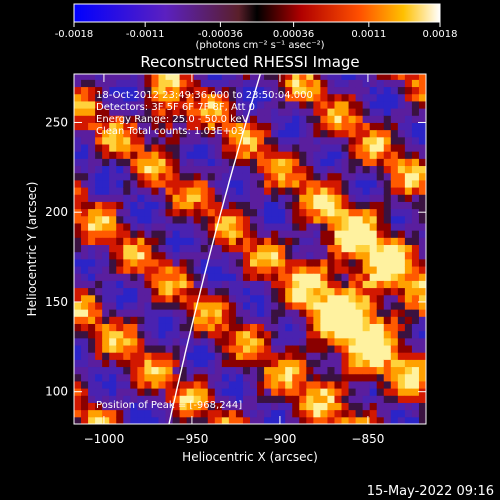 Image resolution: width=500 pixels, height=500 pixels. What do you see at coordinates (172, 119) in the screenshot?
I see `annotation-energy-range: Energy Range: 25.0 - 50.0 keV` at bounding box center [172, 119].